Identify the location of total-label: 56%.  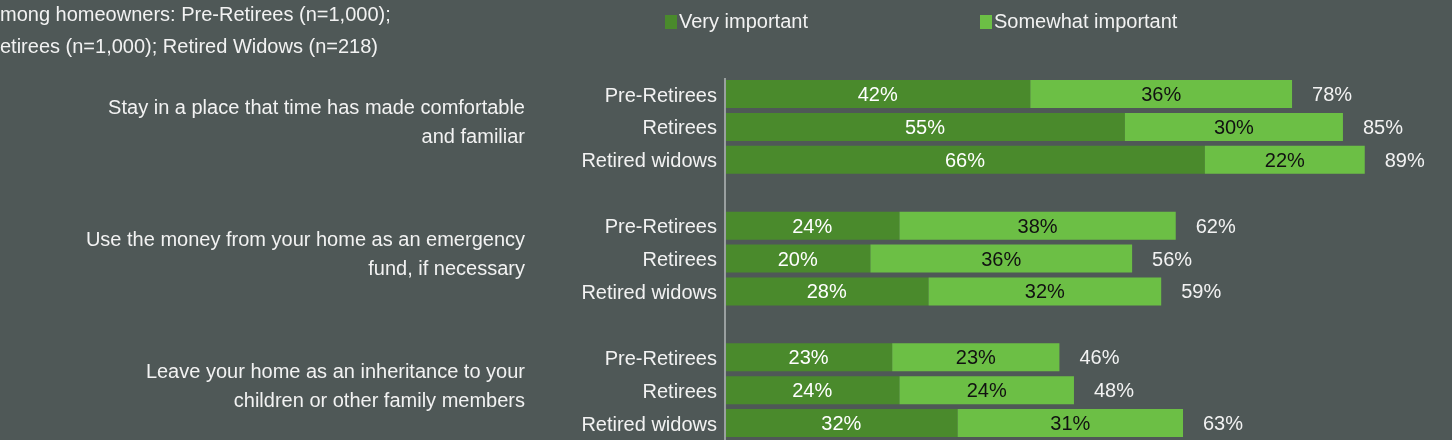
(1172, 258).